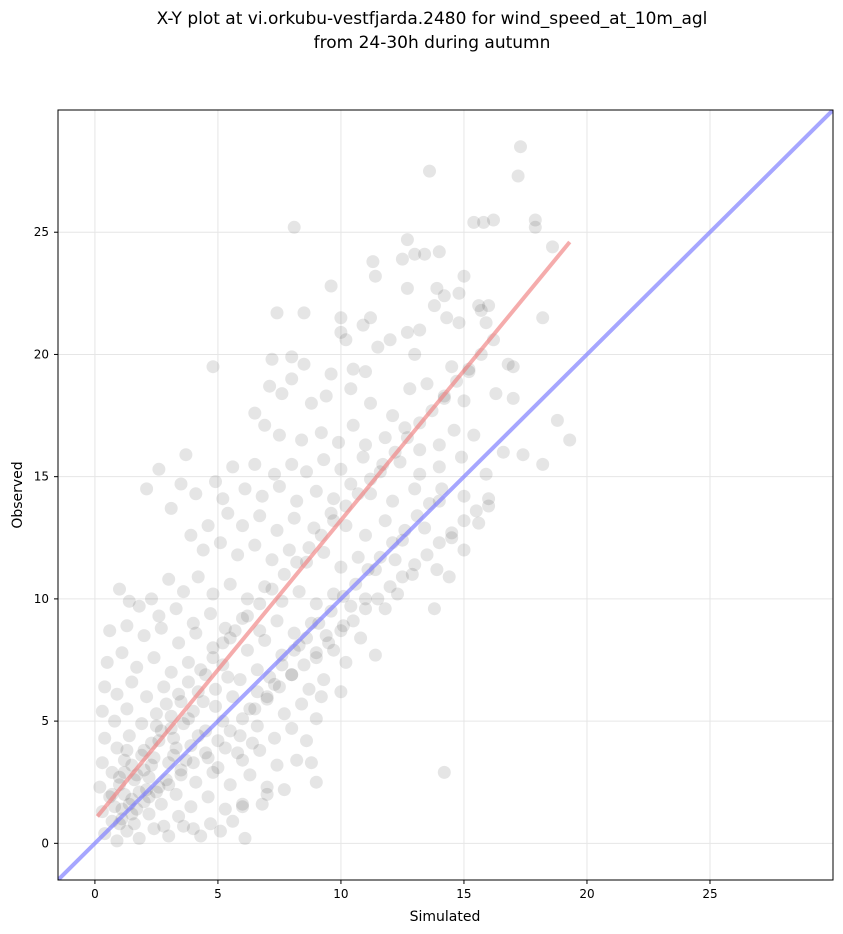 This screenshot has width=843, height=934. I want to click on chart-title-line2: from 24-30h during autumn, so click(432, 43).